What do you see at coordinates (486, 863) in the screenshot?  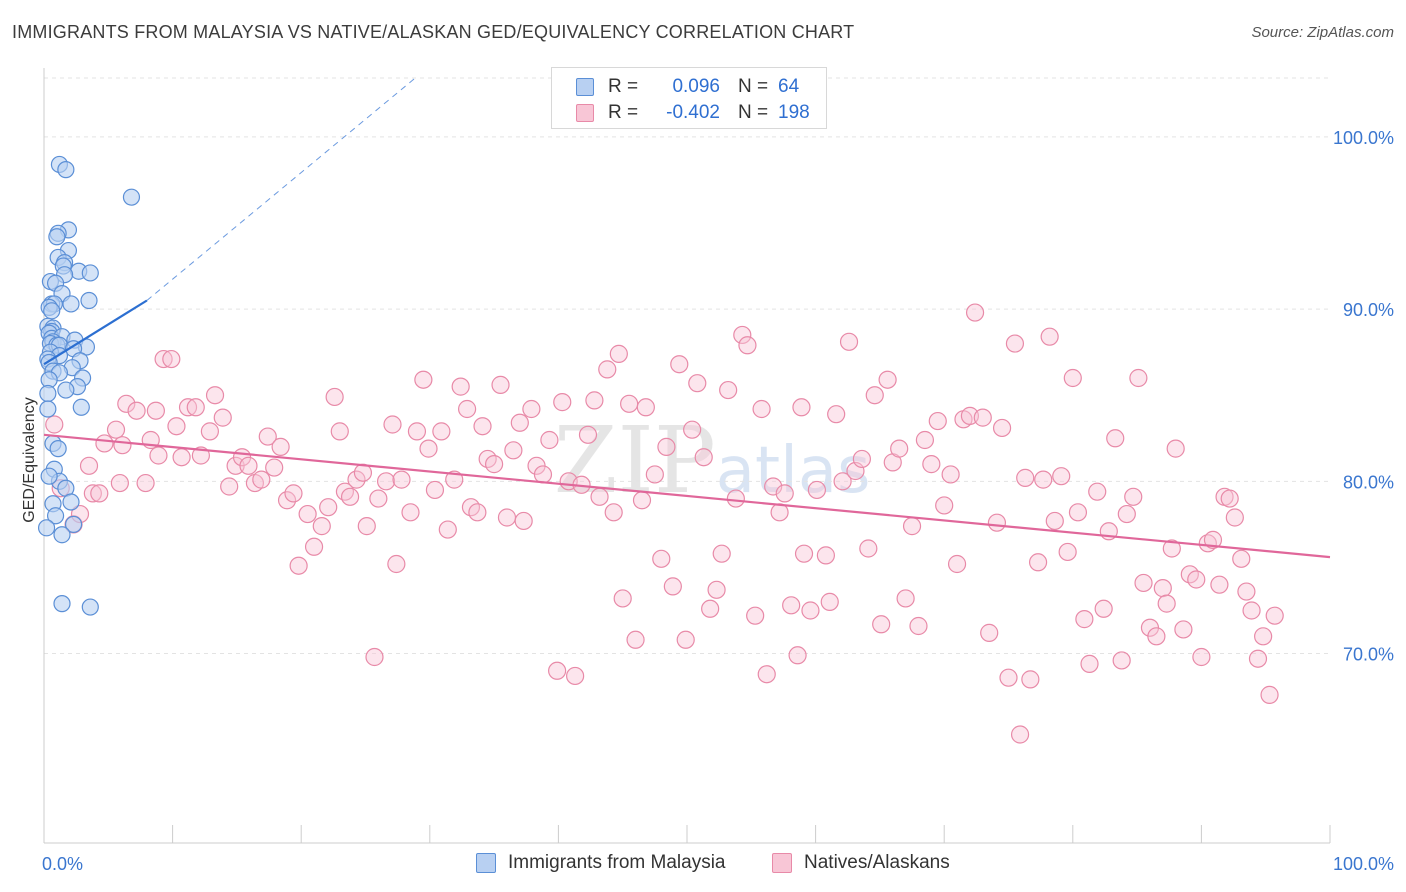 I see `bottom-legend-swatch-blue` at bounding box center [486, 863].